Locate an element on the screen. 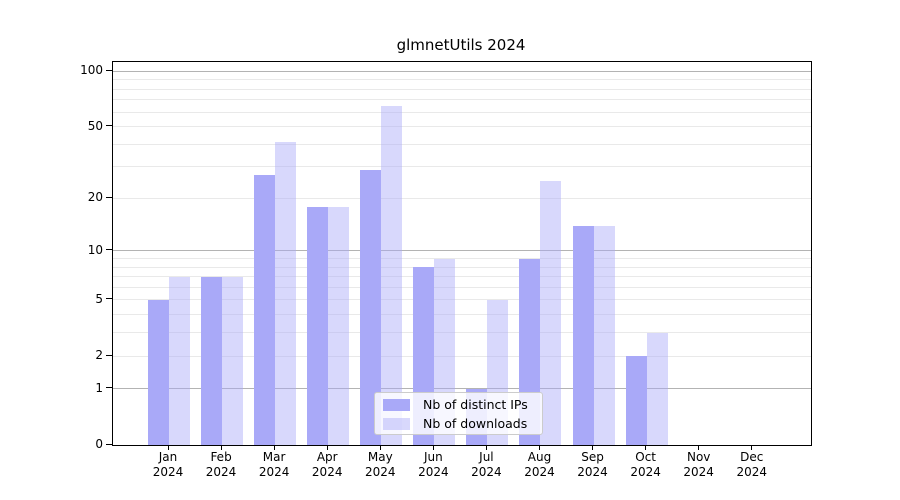  y-tick-label: 5 is located at coordinates (99, 298).